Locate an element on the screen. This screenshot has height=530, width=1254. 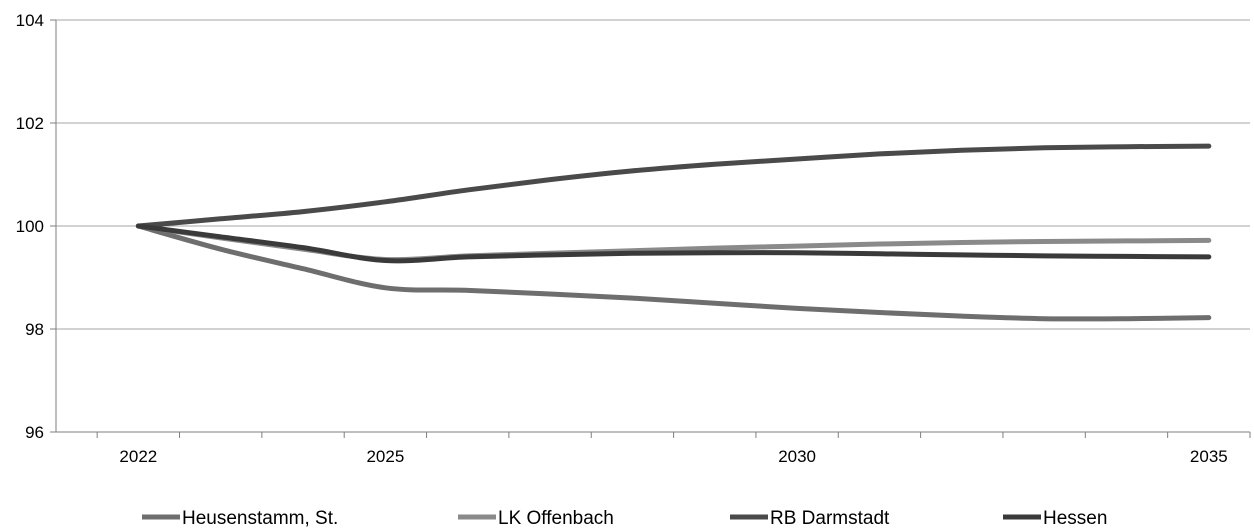
y-tick-label: 96 is located at coordinates (34, 432).